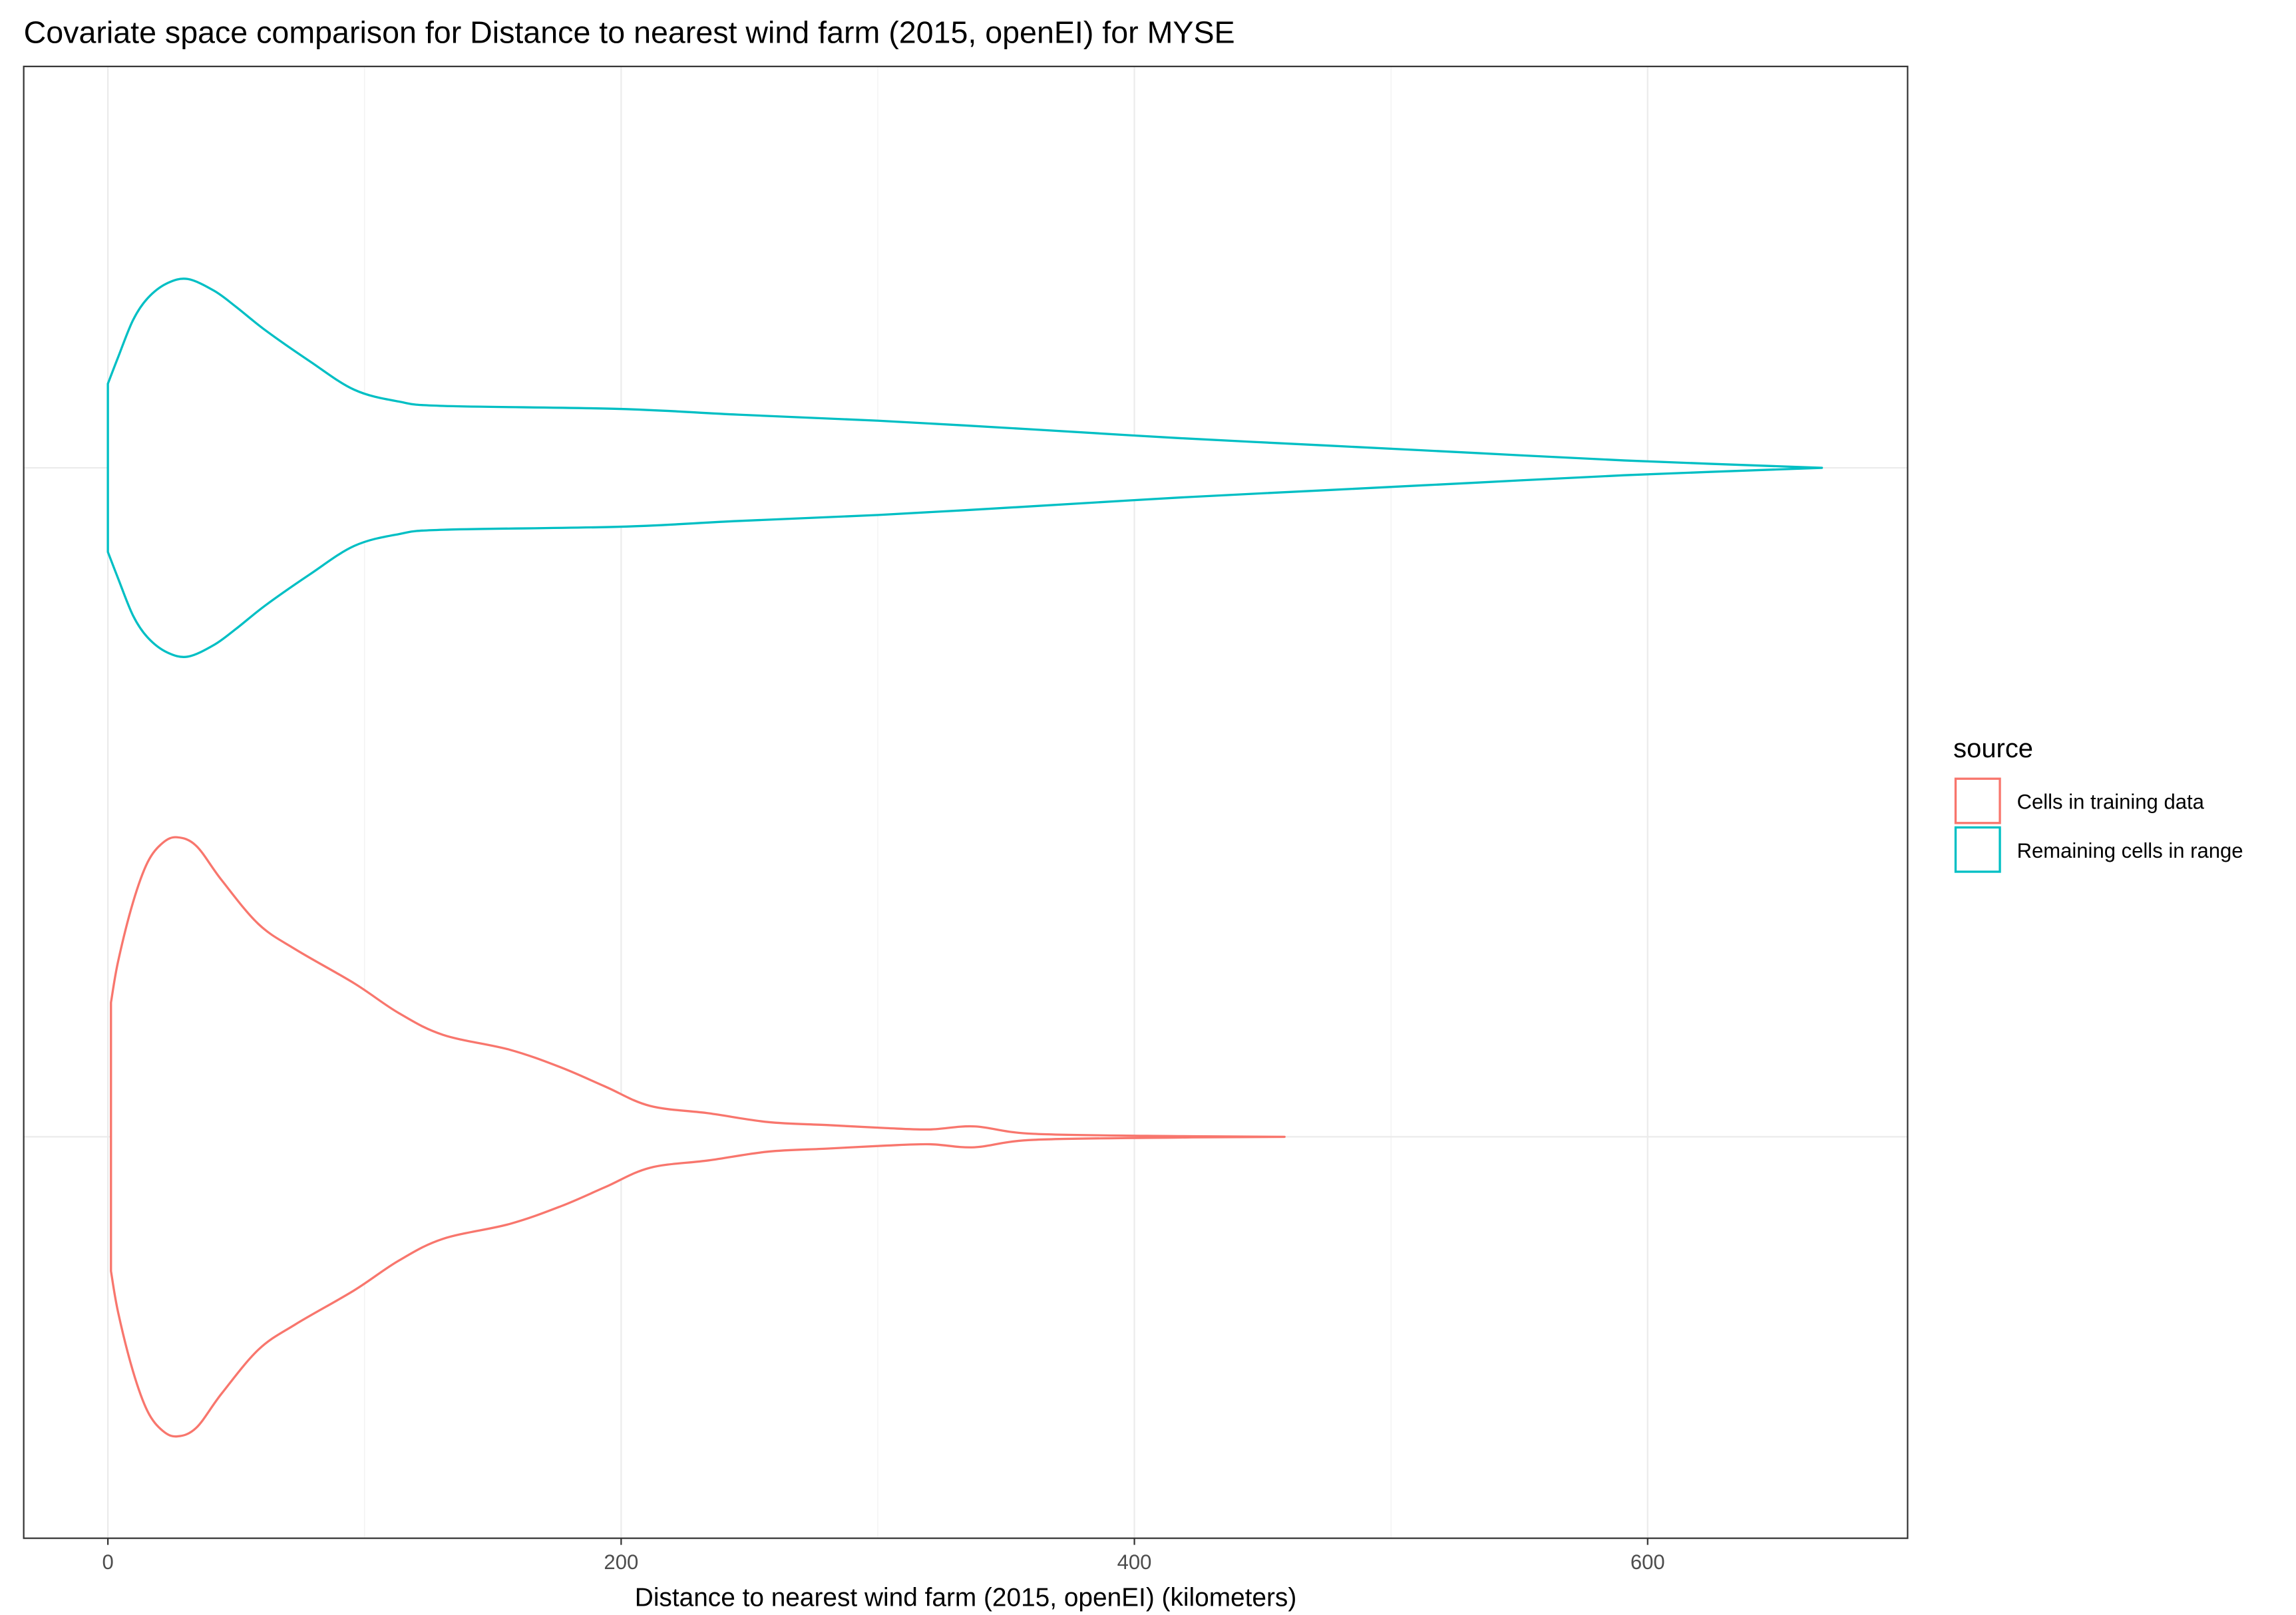 The image size is (2296, 1615). What do you see at coordinates (108, 1562) in the screenshot?
I see `x-tick-label: 0` at bounding box center [108, 1562].